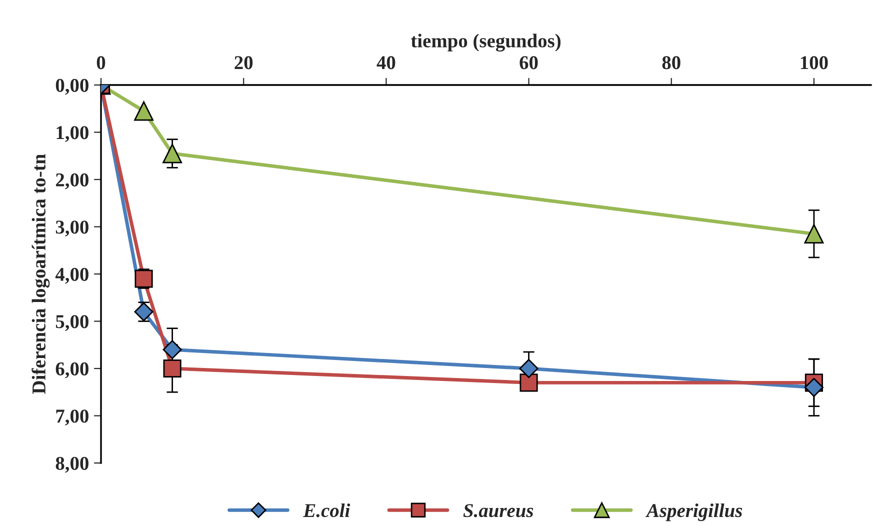  I want to click on y-tick-label: 6,00, so click(72, 370).